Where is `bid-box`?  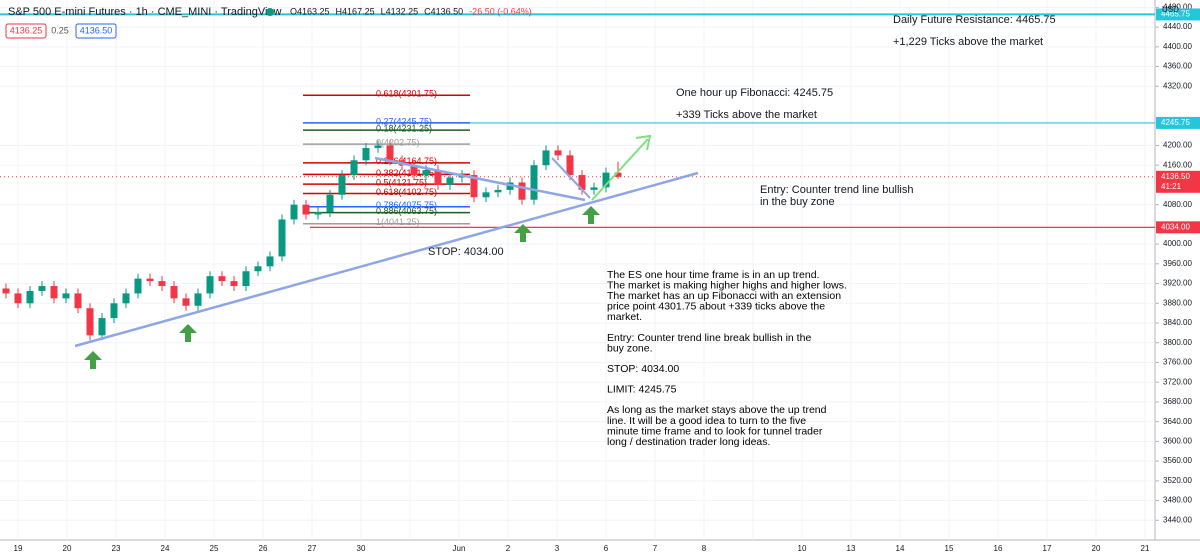 bid-box is located at coordinates (26, 31).